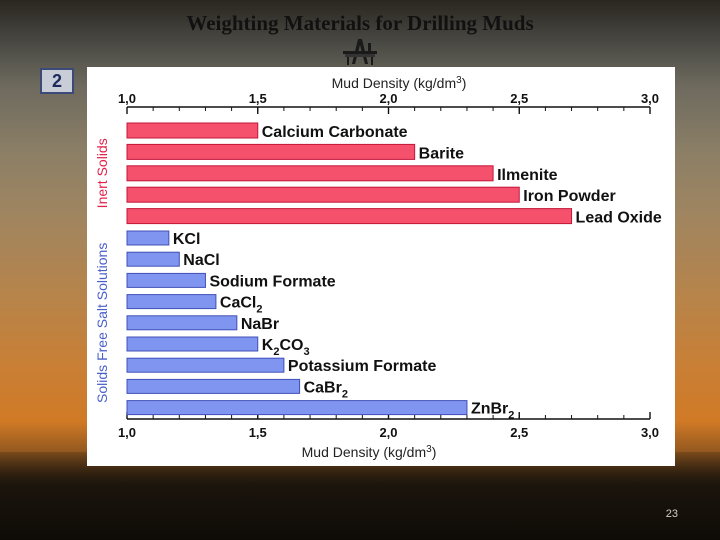 The width and height of the screenshot is (720, 540). Describe the element at coordinates (148, 238) in the screenshot. I see `bar-kcl` at that location.